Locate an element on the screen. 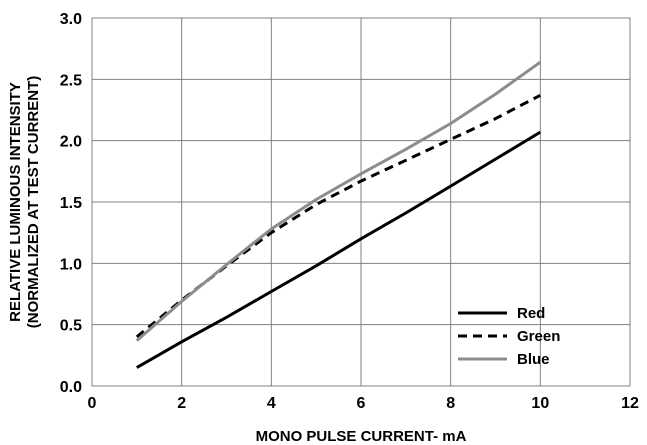 Image resolution: width=647 pixels, height=445 pixels. y-axis-label-2: (NORMALIZED AT TEST CURRENT) is located at coordinates (33, 202).